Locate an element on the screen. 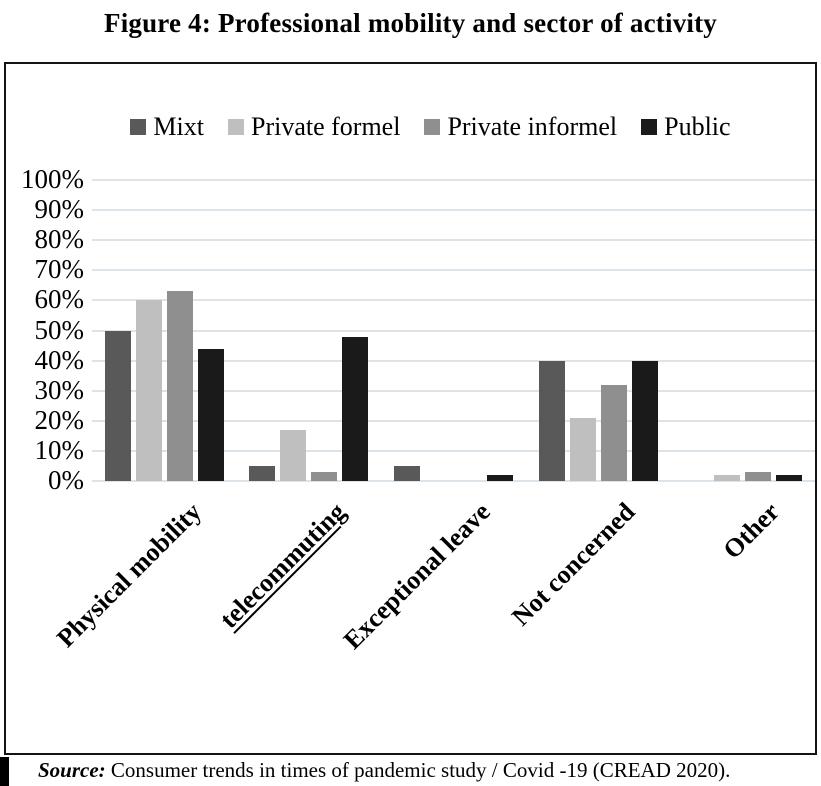 Image resolution: width=821 pixels, height=786 pixels. legend-label-public: Public is located at coordinates (697, 126).